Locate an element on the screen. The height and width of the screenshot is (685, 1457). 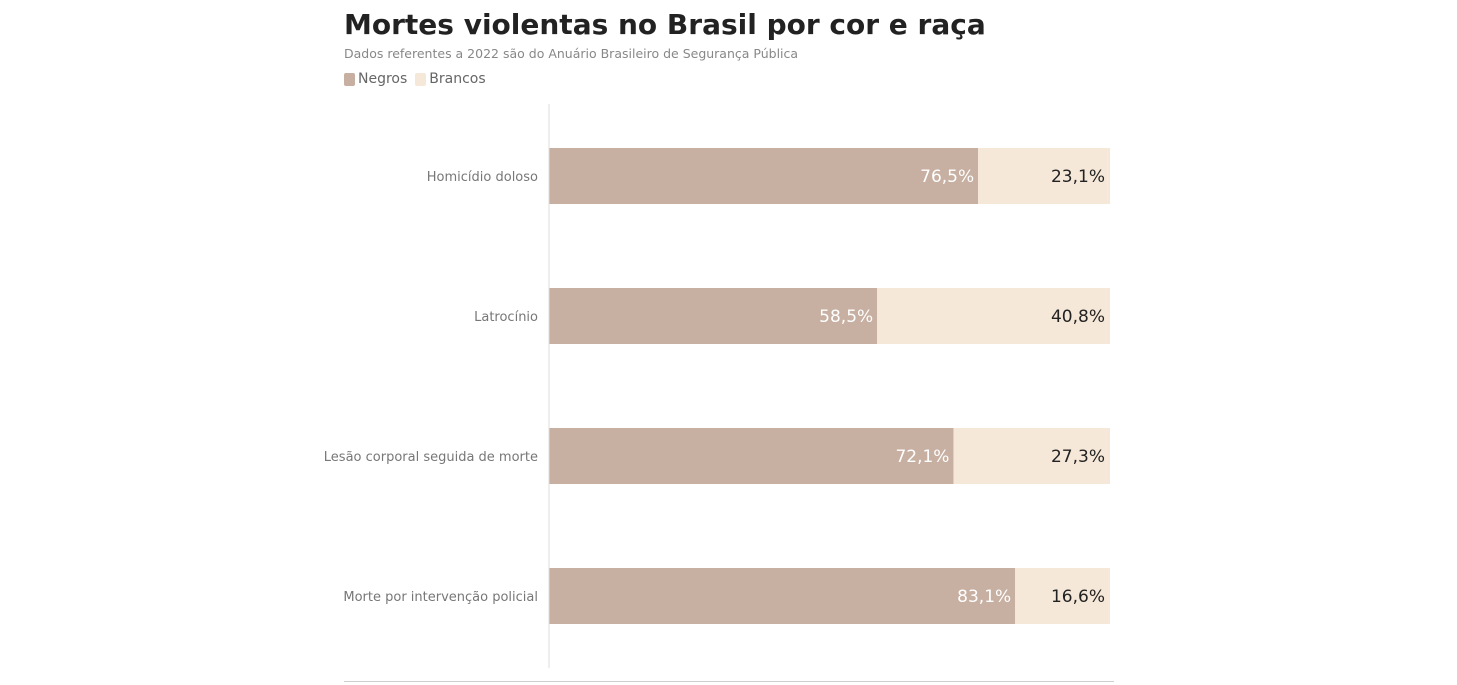
category-label: Homicídio doloso is located at coordinates (482, 177).